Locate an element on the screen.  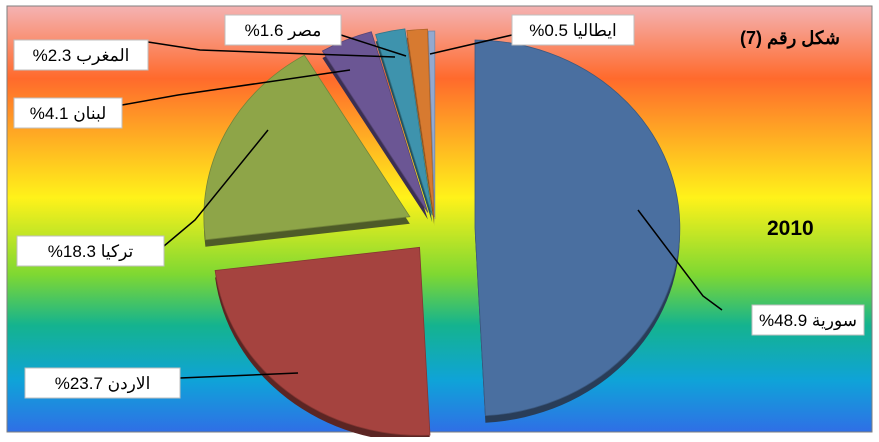
data-label-text: ايطاليا 0.5% is located at coordinates (573, 30).